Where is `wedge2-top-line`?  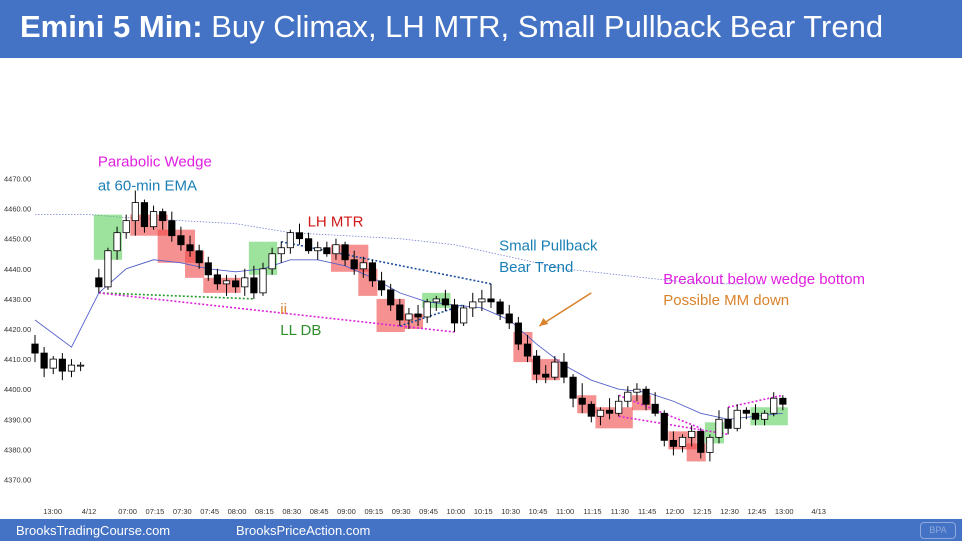 wedge2-top-line is located at coordinates (660, 412).